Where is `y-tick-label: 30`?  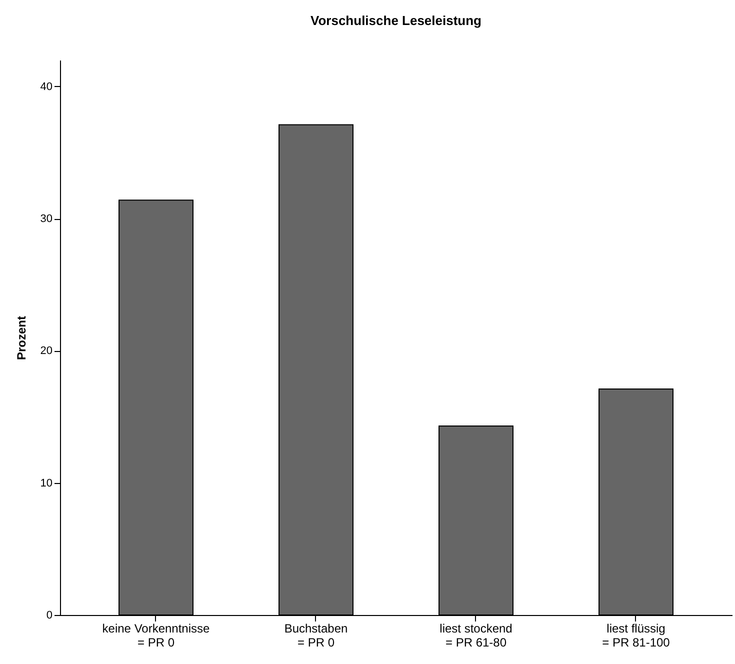 y-tick-label: 30 is located at coordinates (46, 219).